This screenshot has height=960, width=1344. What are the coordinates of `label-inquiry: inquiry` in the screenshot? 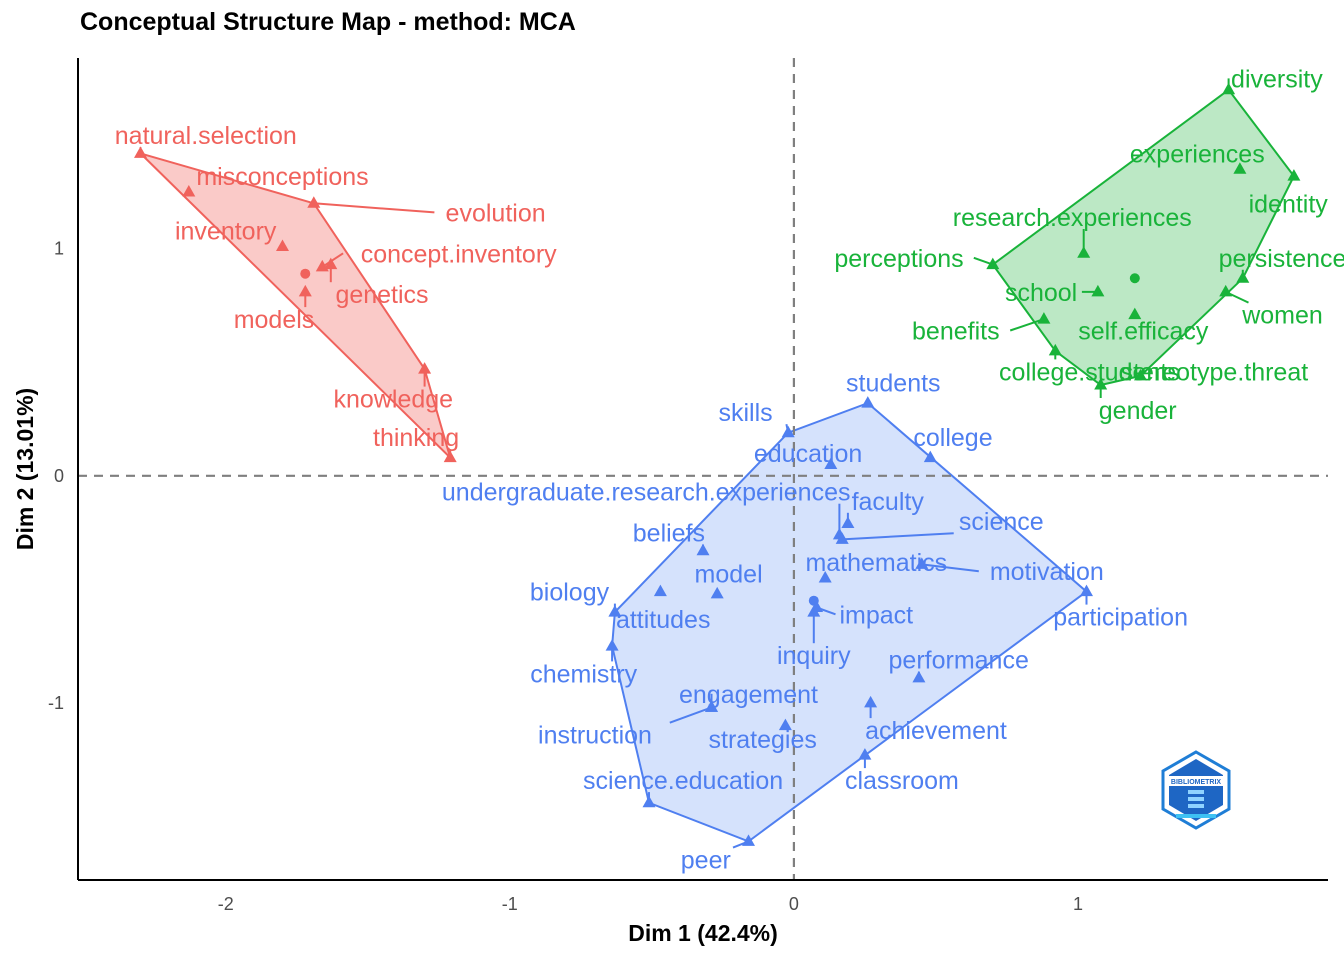 It's located at (814, 656).